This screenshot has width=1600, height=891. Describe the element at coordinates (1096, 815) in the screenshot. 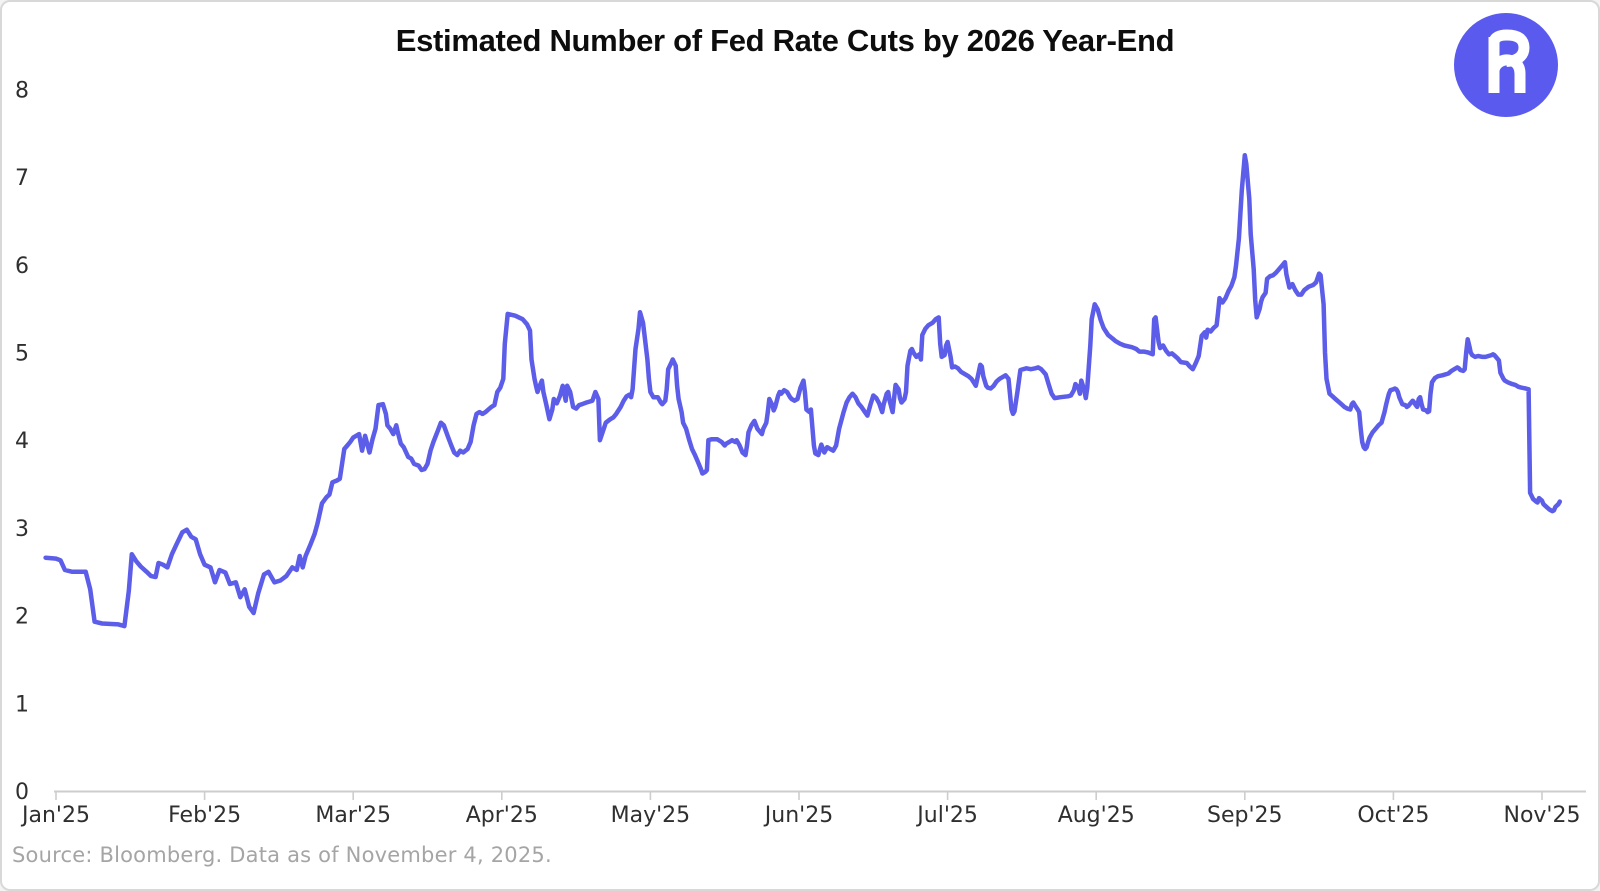

I see `x-axis-tick-label: Aug'25` at that location.